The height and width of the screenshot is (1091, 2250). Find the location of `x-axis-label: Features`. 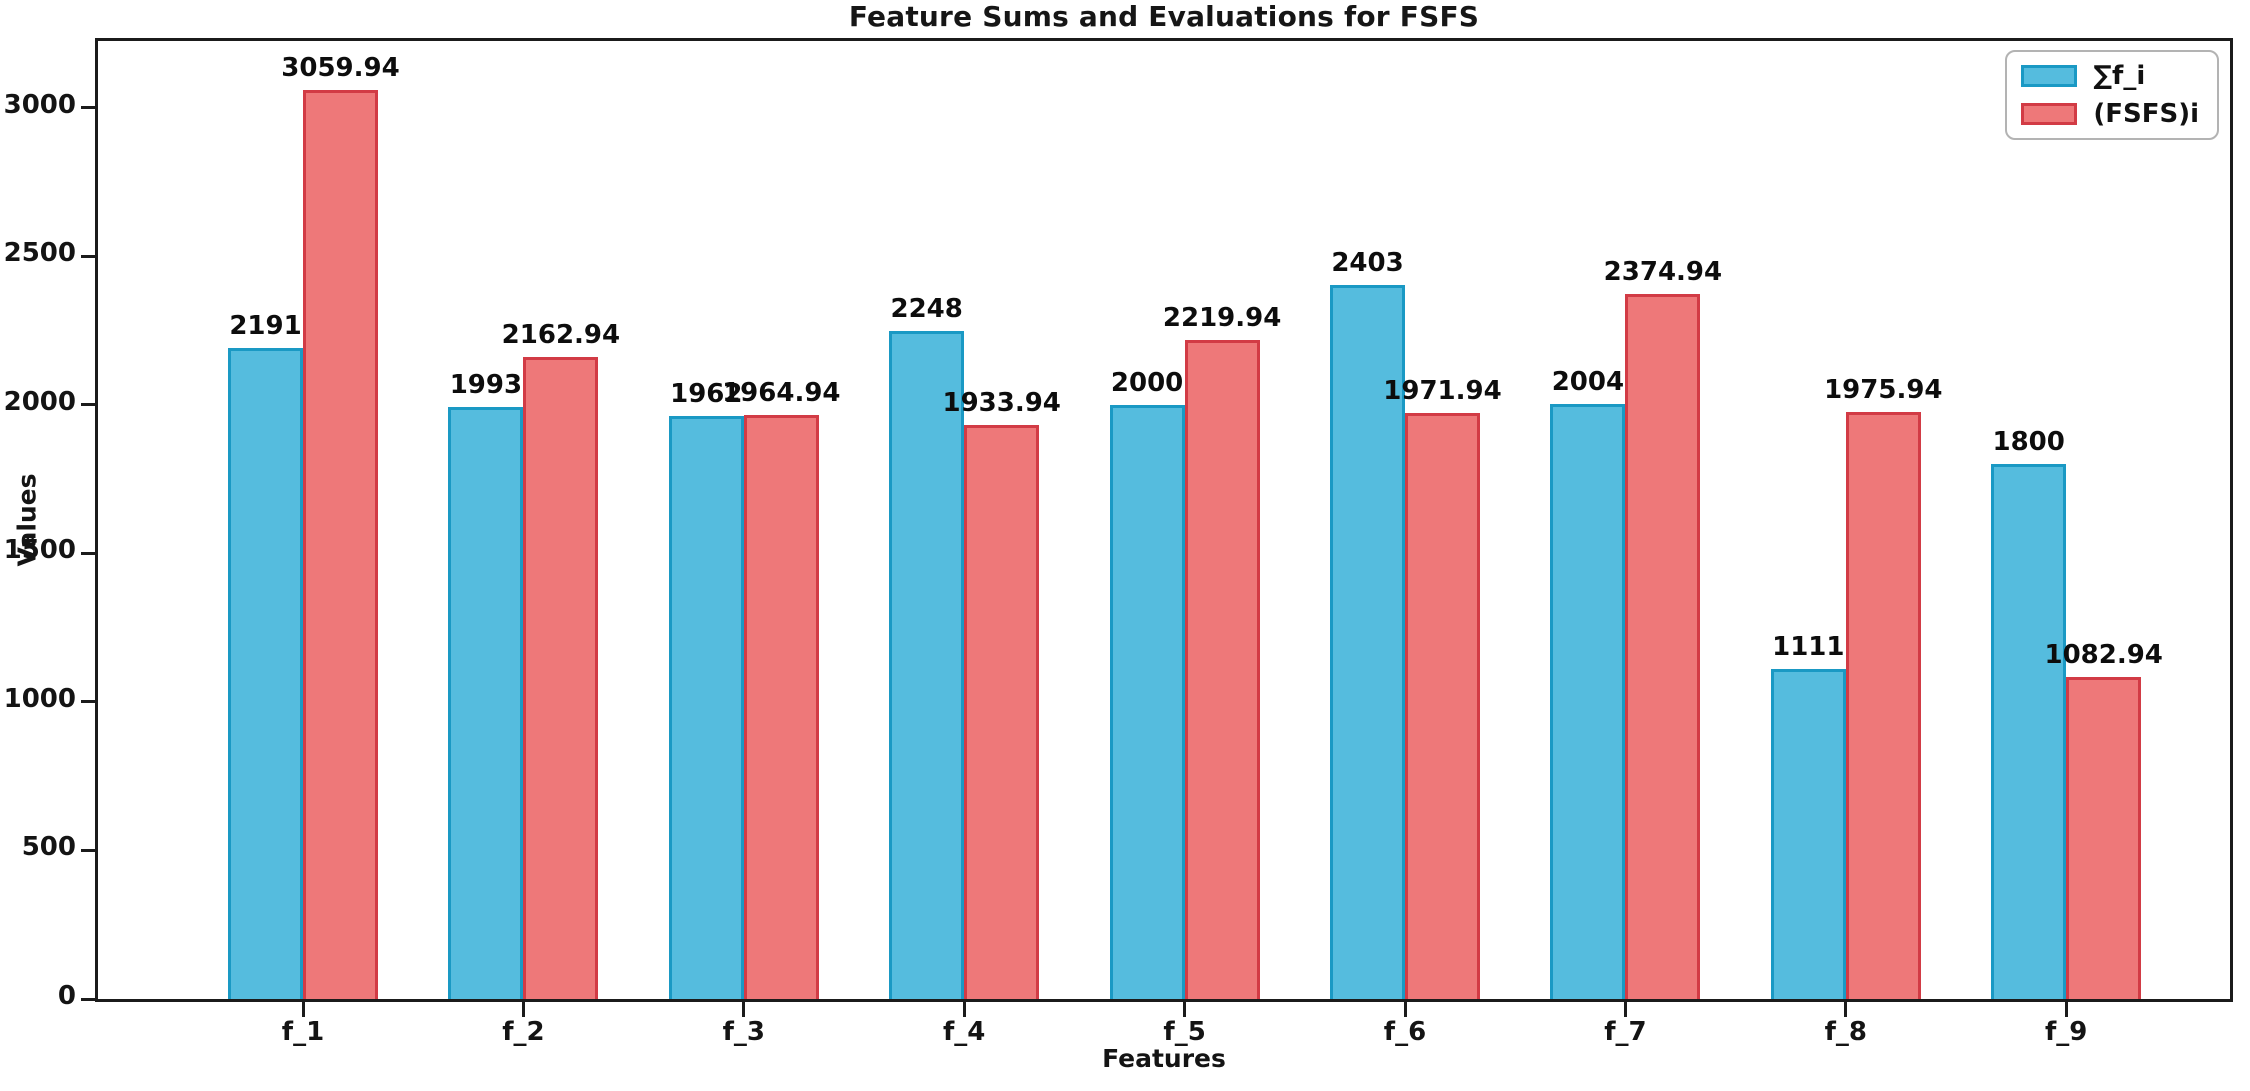

x-axis-label: Features is located at coordinates (1164, 1058).